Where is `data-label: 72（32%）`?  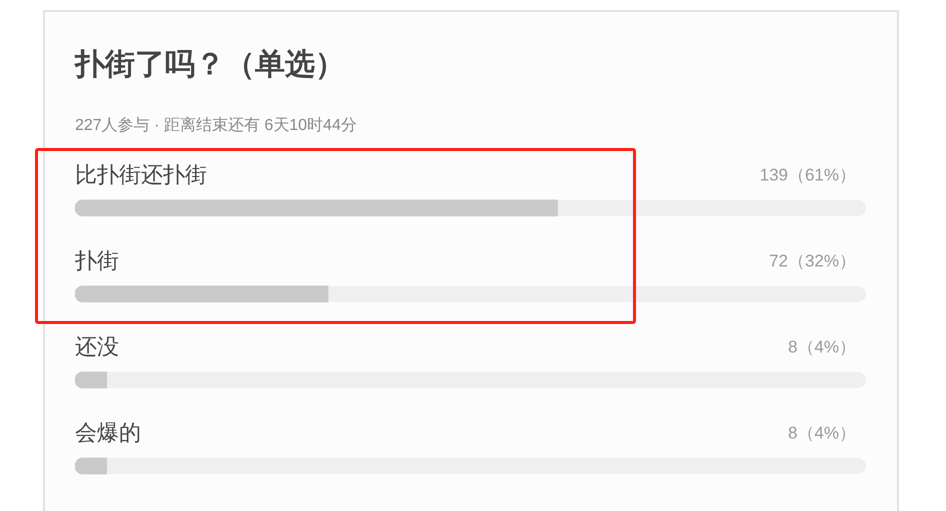
data-label: 72（32%） is located at coordinates (812, 261).